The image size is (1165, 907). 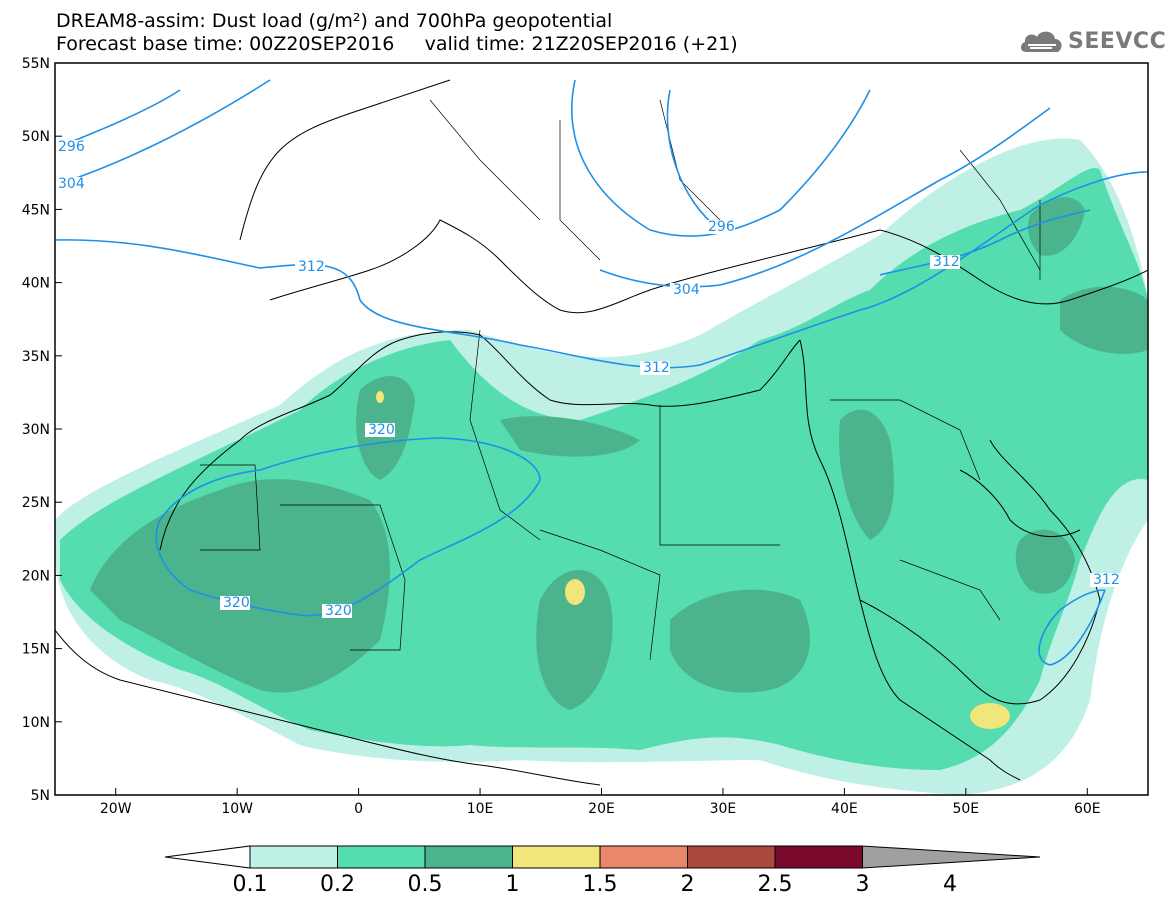 What do you see at coordinates (570, 436) in the screenshot?
I see `dust-area-0.5-egypt` at bounding box center [570, 436].